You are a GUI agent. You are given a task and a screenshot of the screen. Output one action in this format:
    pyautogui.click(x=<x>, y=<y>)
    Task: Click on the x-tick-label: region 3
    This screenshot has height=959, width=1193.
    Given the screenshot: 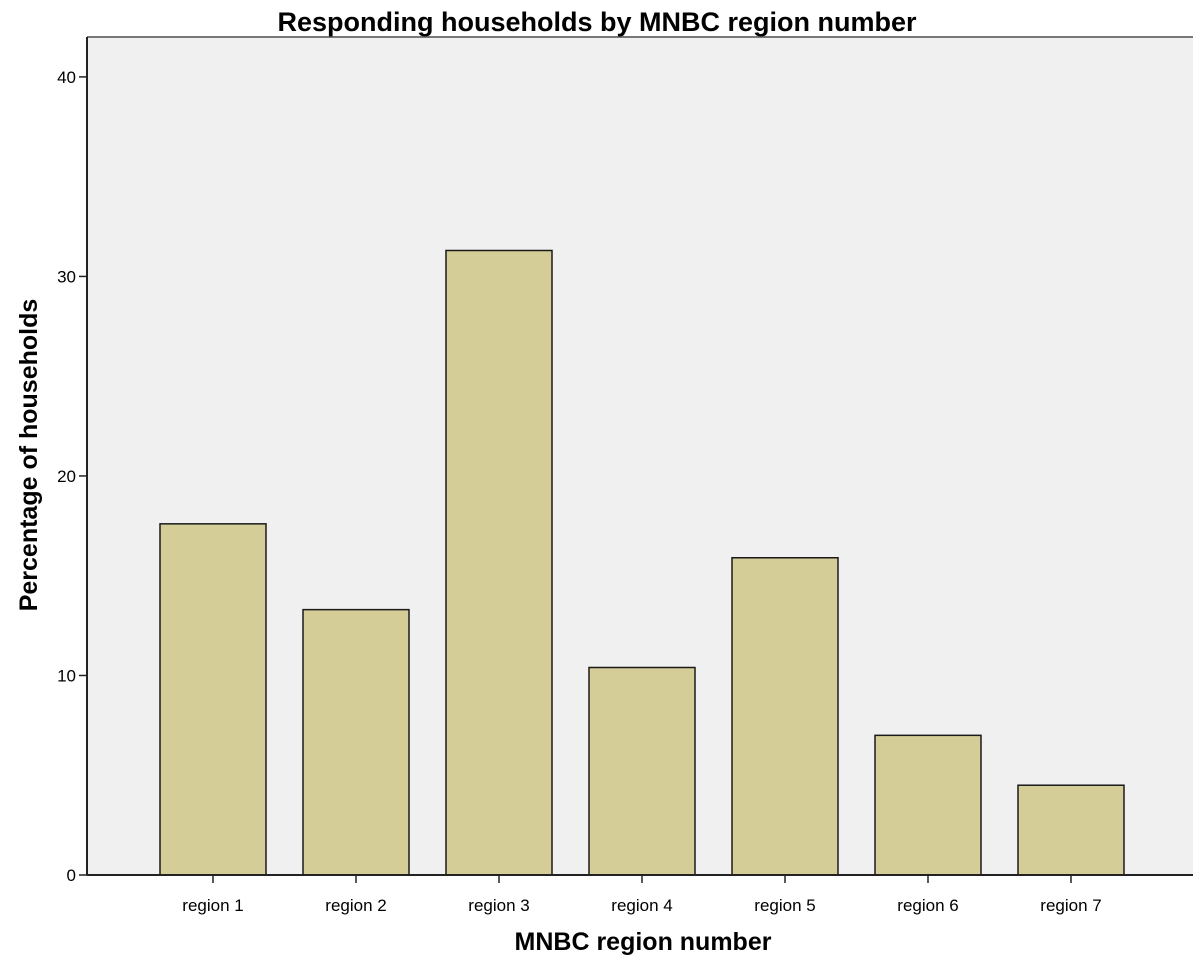 What is the action you would take?
    pyautogui.click(x=498, y=905)
    